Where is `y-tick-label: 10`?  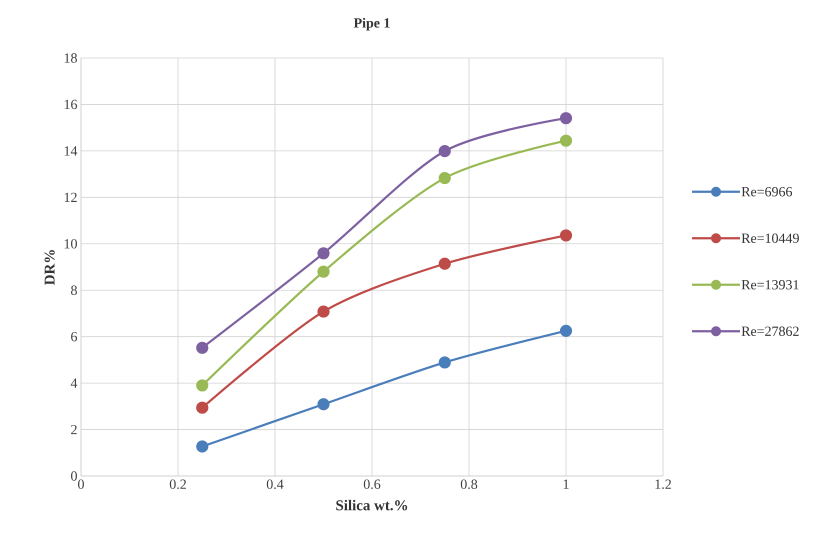 y-tick-label: 10 is located at coordinates (70, 243).